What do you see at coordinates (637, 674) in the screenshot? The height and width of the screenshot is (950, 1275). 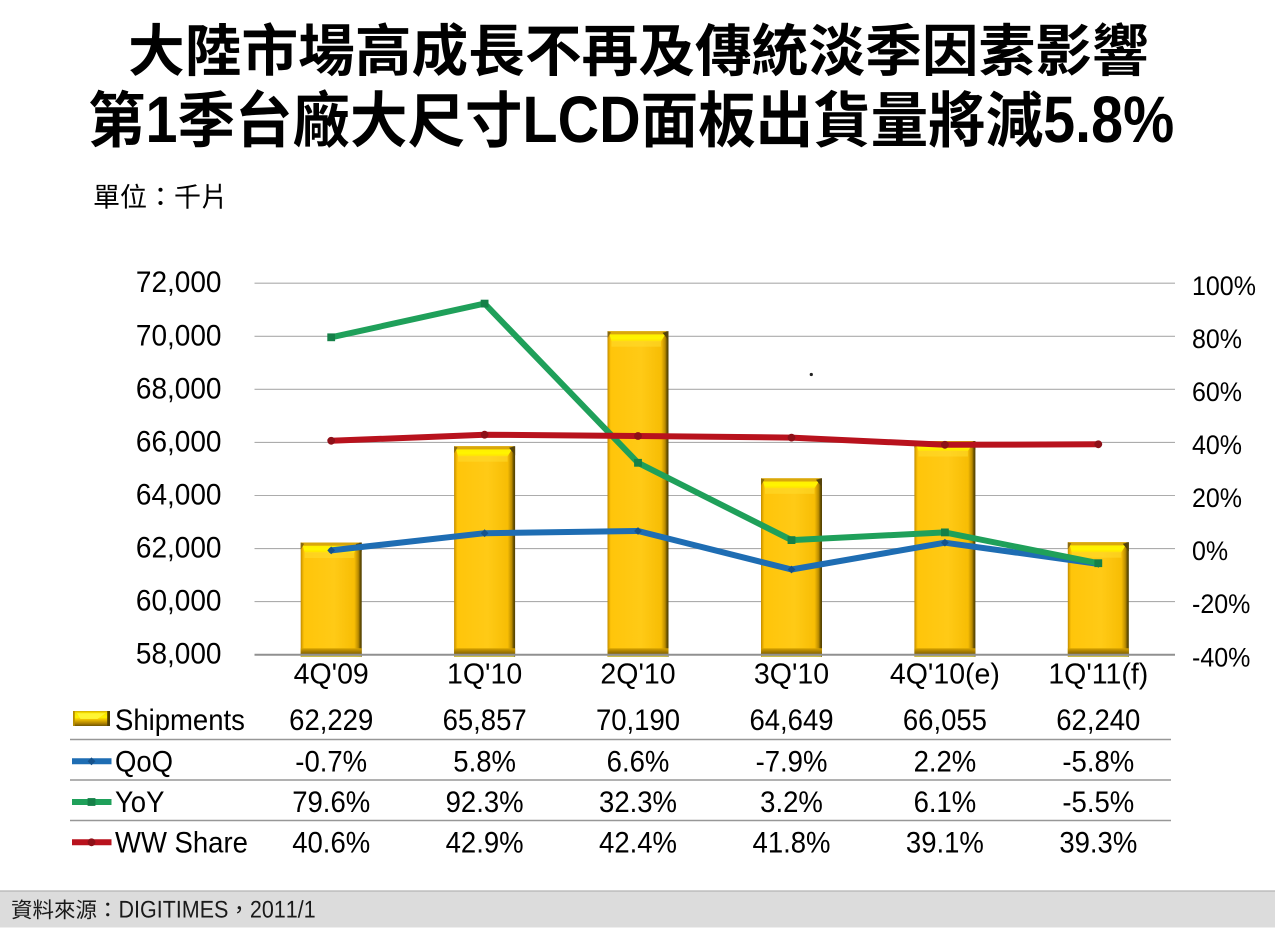 I see `svg-text: 2Q'10` at bounding box center [637, 674].